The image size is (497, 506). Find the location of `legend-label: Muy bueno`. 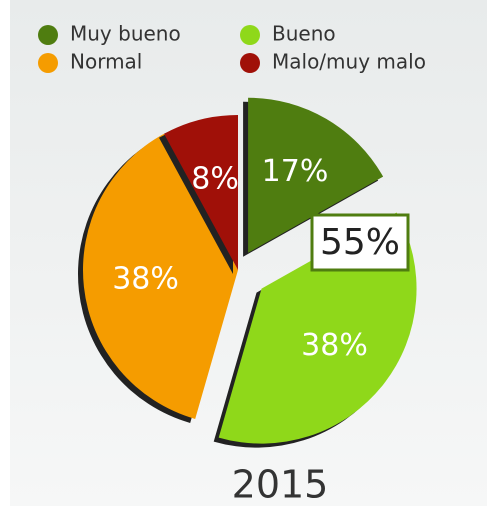

legend-label: Muy bueno is located at coordinates (125, 34).